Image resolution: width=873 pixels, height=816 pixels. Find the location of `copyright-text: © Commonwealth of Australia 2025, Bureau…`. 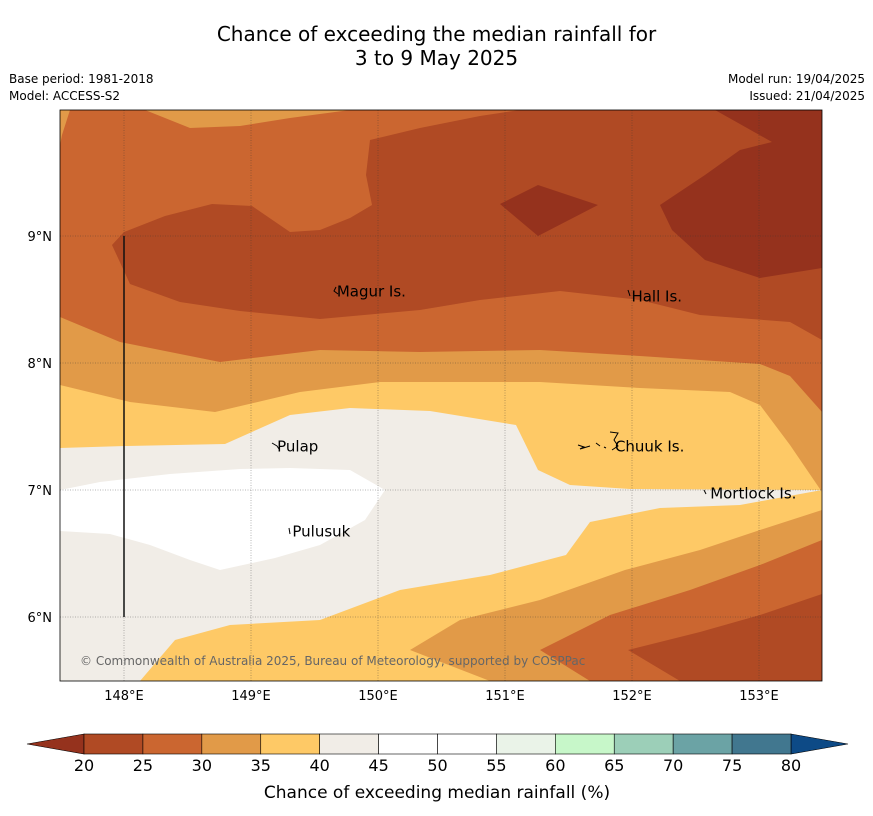

copyright-text: © Commonwealth of Australia 2025, Bureau… is located at coordinates (332, 661).